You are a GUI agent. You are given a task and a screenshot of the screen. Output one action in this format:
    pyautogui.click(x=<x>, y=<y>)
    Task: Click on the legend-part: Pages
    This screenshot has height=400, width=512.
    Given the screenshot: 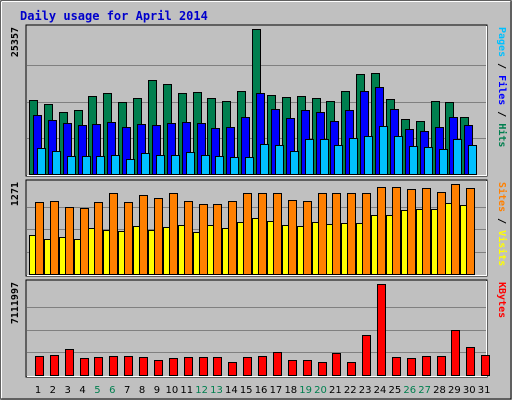 What is the action you would take?
    pyautogui.click(x=501, y=42)
    